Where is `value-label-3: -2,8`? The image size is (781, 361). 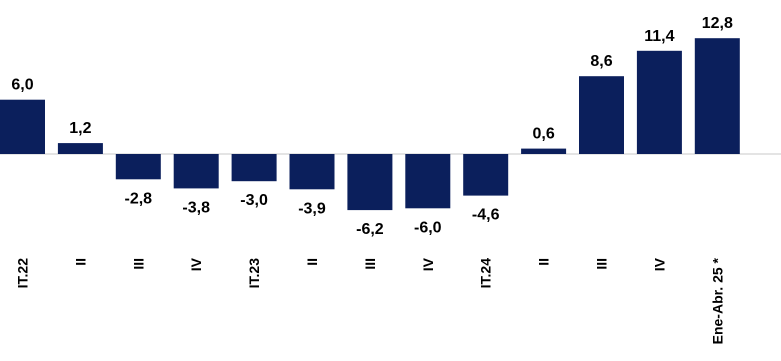 value-label-3: -2,8 is located at coordinates (139, 198).